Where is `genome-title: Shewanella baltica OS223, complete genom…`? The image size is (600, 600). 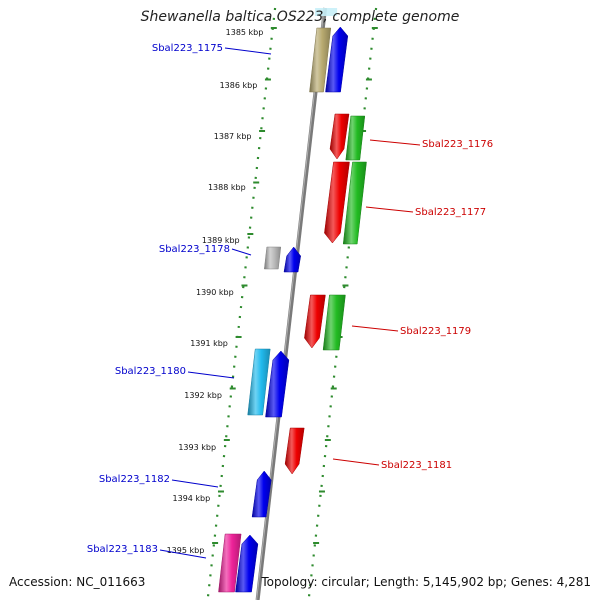
genome-title: Shewanella baltica OS223, complete genom… is located at coordinates (300, 17).